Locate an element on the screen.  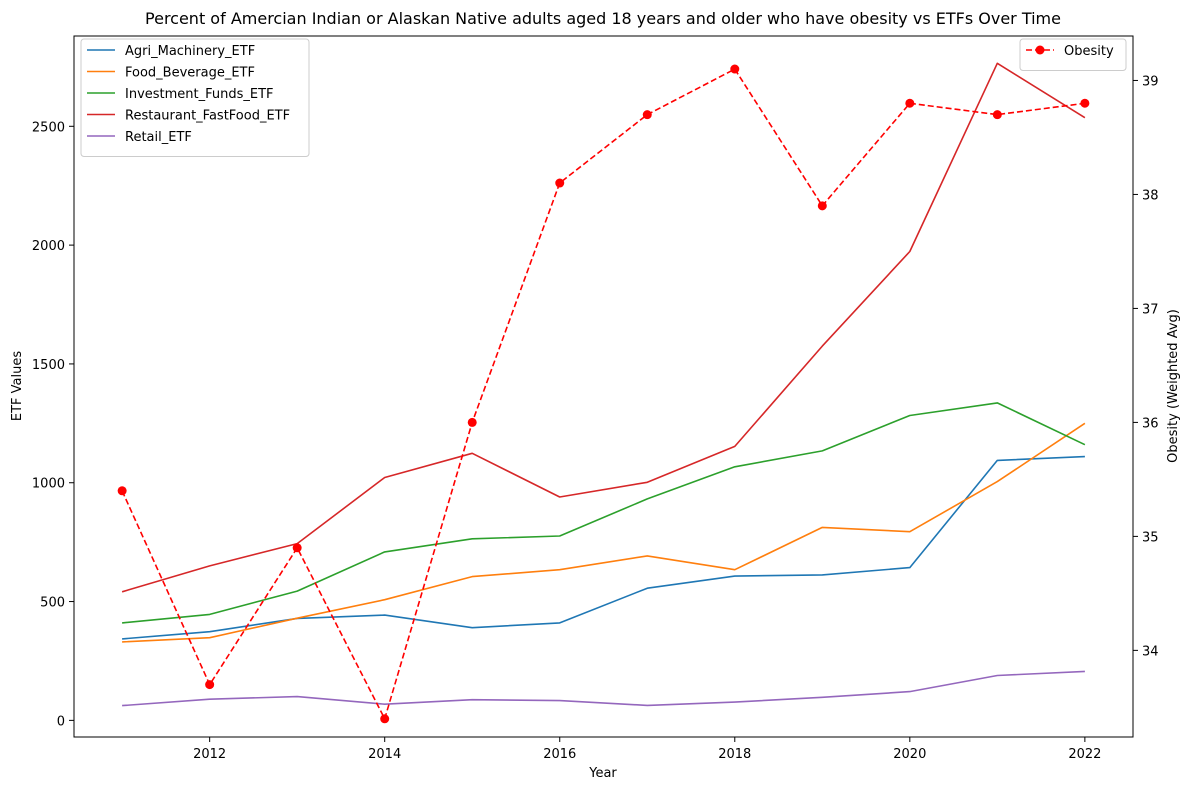
y2-axis-label: Obesity (Weighted Avg) is located at coordinates (1173, 386).